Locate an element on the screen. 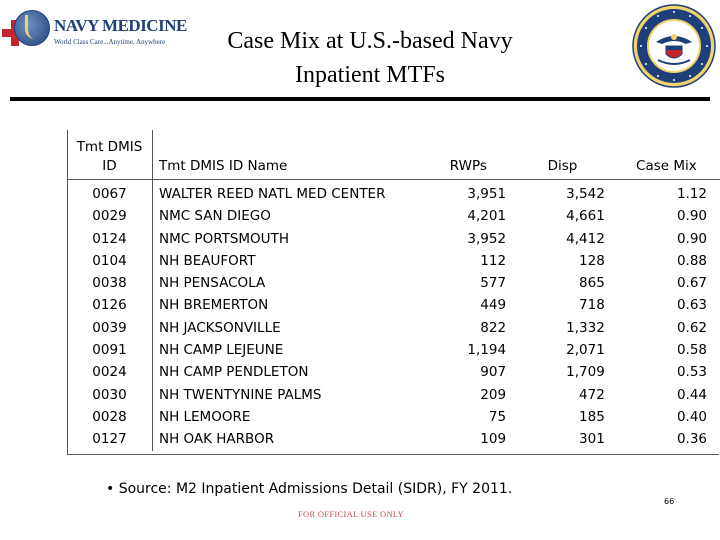 This screenshot has width=720, height=540. cell-dmis-name: NMC SAN DIEGO is located at coordinates (214, 216).